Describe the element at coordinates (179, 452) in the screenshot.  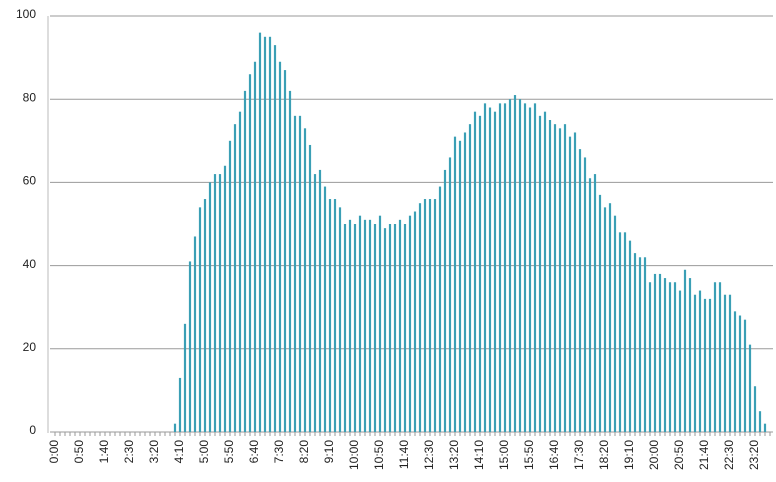
I see `x-tick-label: 4:10` at that location.